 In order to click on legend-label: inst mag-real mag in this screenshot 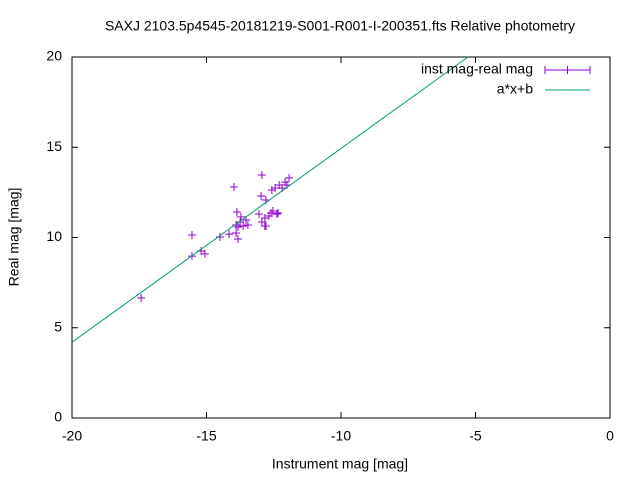, I will do `click(477, 69)`.